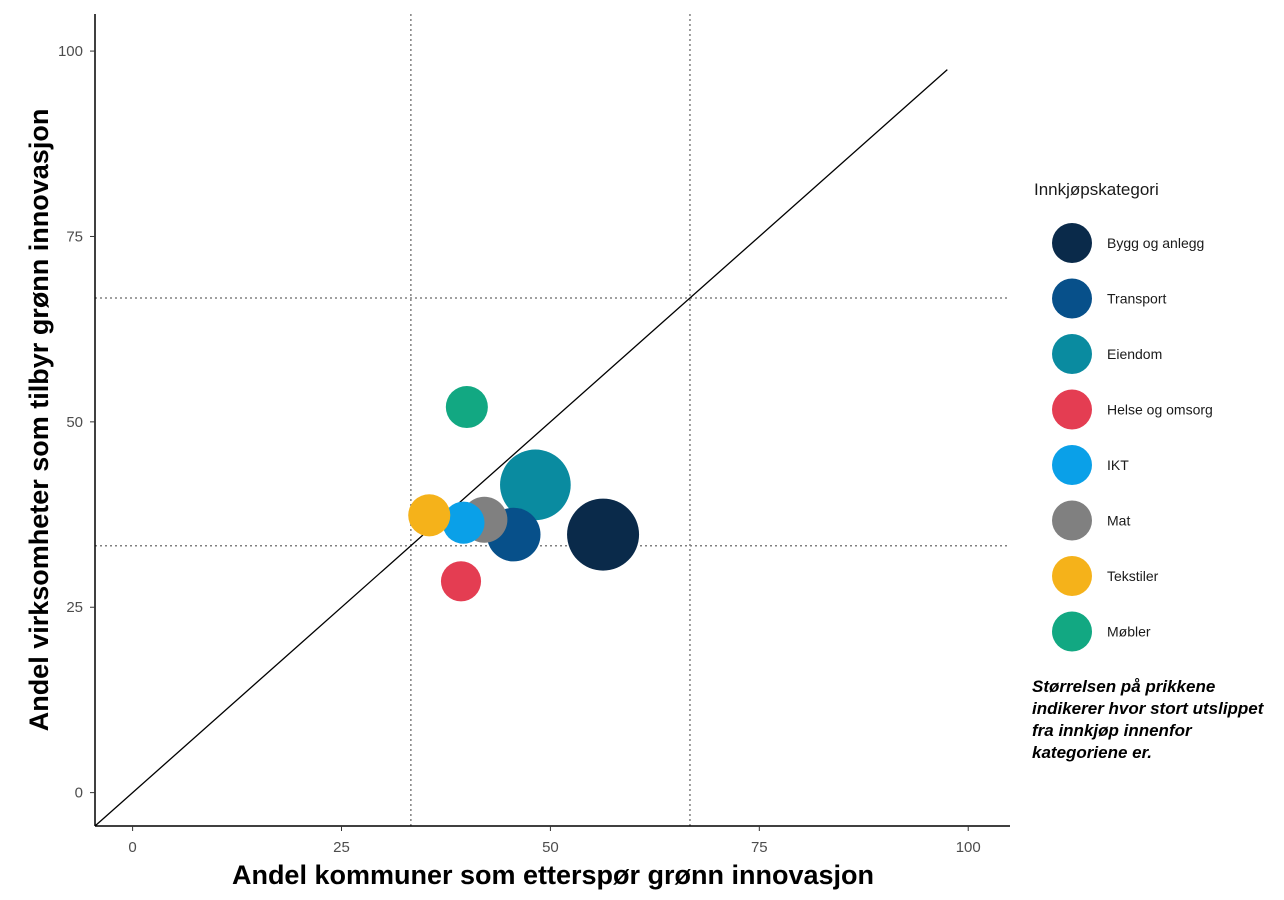  What do you see at coordinates (550, 847) in the screenshot?
I see `x-tick-label: 50` at bounding box center [550, 847].